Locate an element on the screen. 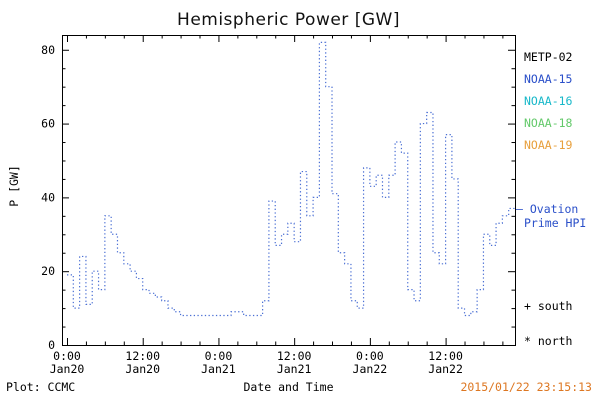 This screenshot has width=600, height=400. north-marker-label: * north is located at coordinates (548, 341).